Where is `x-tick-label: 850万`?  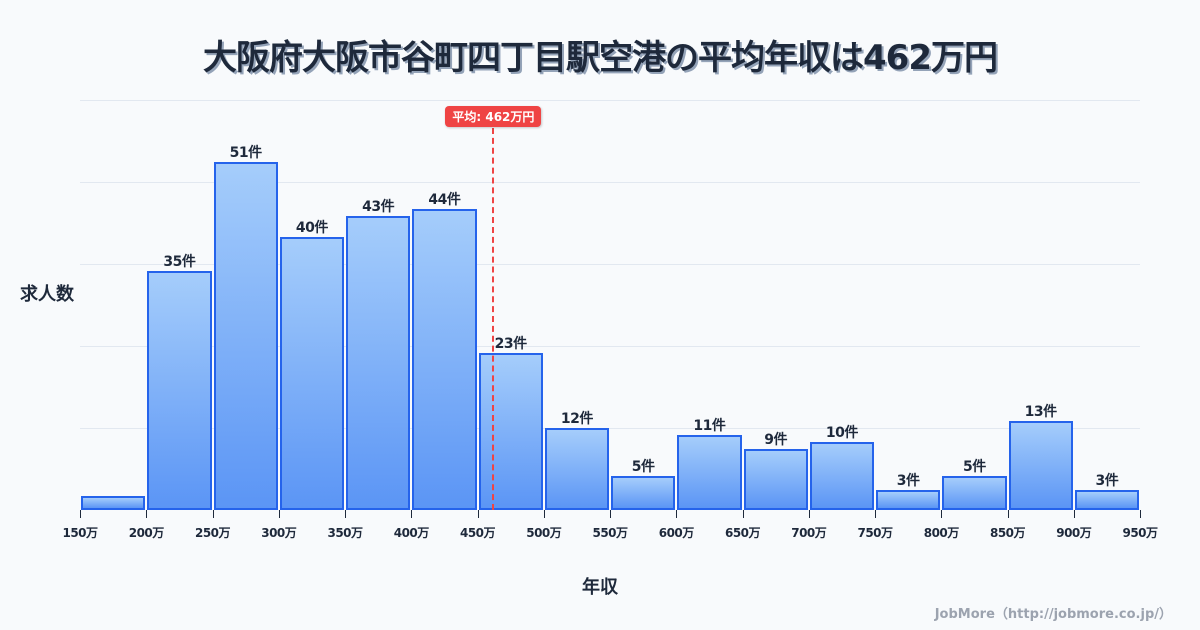
x-tick-label: 850万 is located at coordinates (1007, 533).